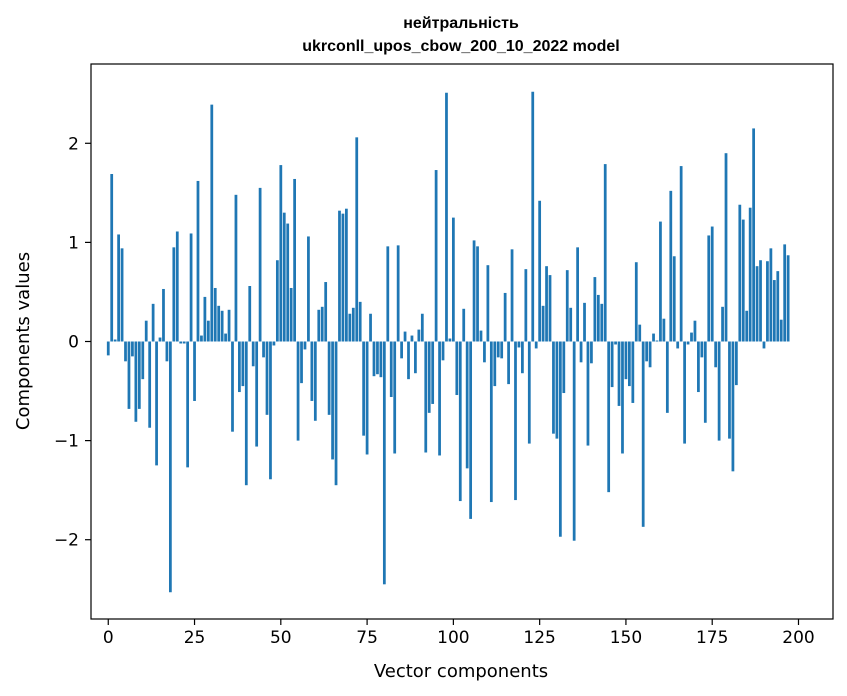 The height and width of the screenshot is (696, 847). What do you see at coordinates (460, 46) in the screenshot?
I see `chart-subtitle: ukrconll_upos_cbow_200_10_2022 model` at bounding box center [460, 46].